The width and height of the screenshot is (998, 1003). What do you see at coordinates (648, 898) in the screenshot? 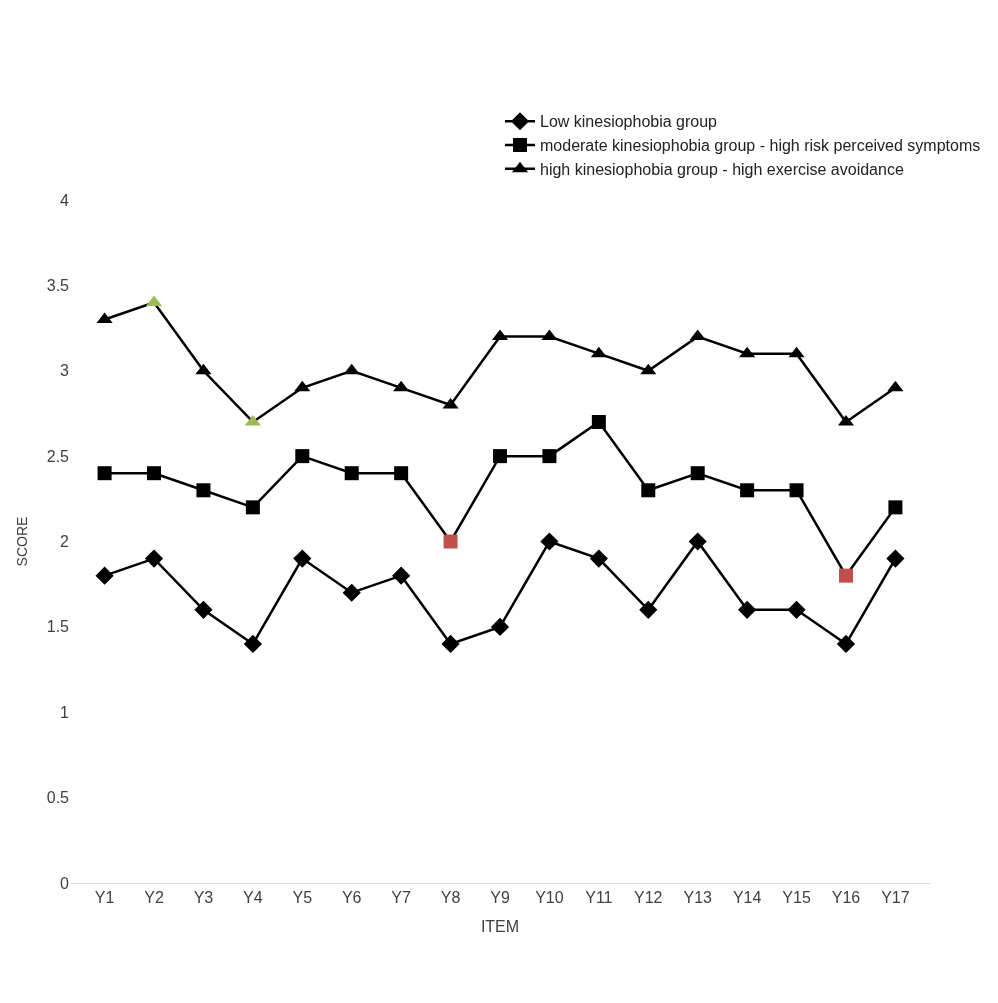
I see `x-tick-label: Y12` at bounding box center [648, 898].